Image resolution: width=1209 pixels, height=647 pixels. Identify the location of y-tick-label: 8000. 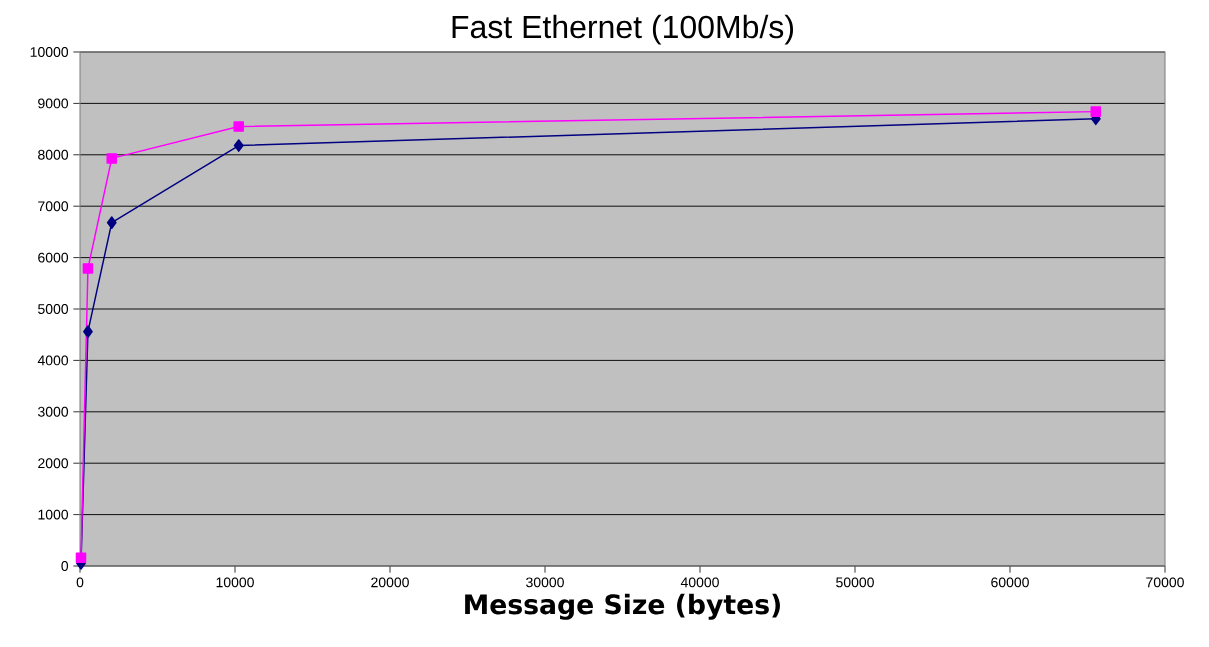
(53, 154).